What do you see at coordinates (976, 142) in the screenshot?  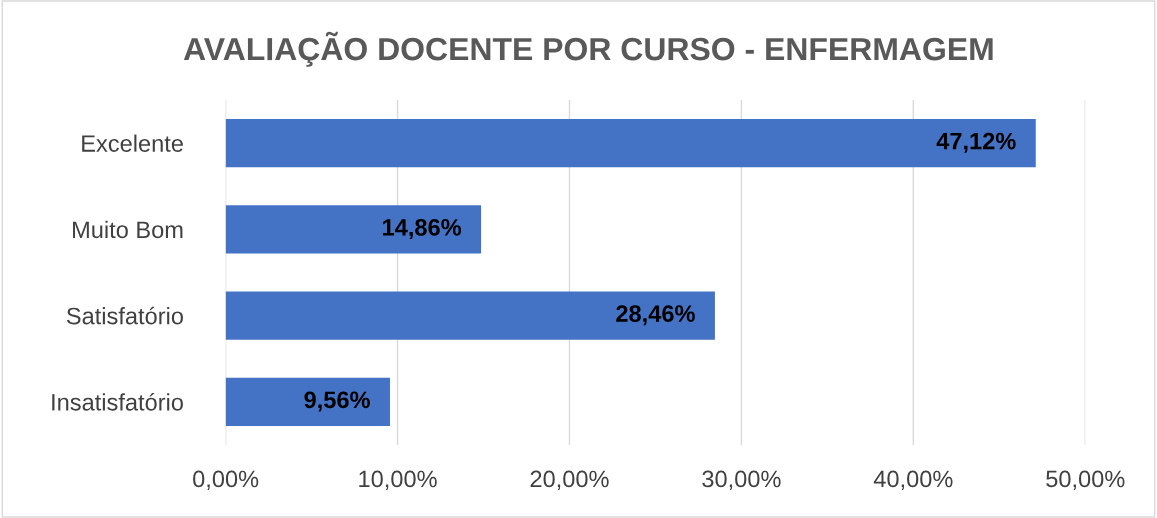 I see `data-label: 47,12%` at bounding box center [976, 142].